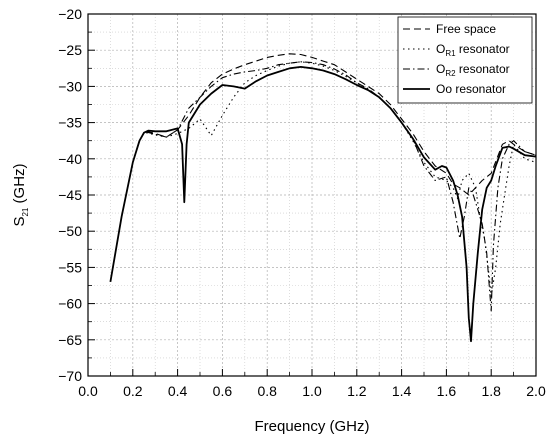  What do you see at coordinates (133, 391) in the screenshot?
I see `x-tick-label: 0.2` at bounding box center [133, 391].